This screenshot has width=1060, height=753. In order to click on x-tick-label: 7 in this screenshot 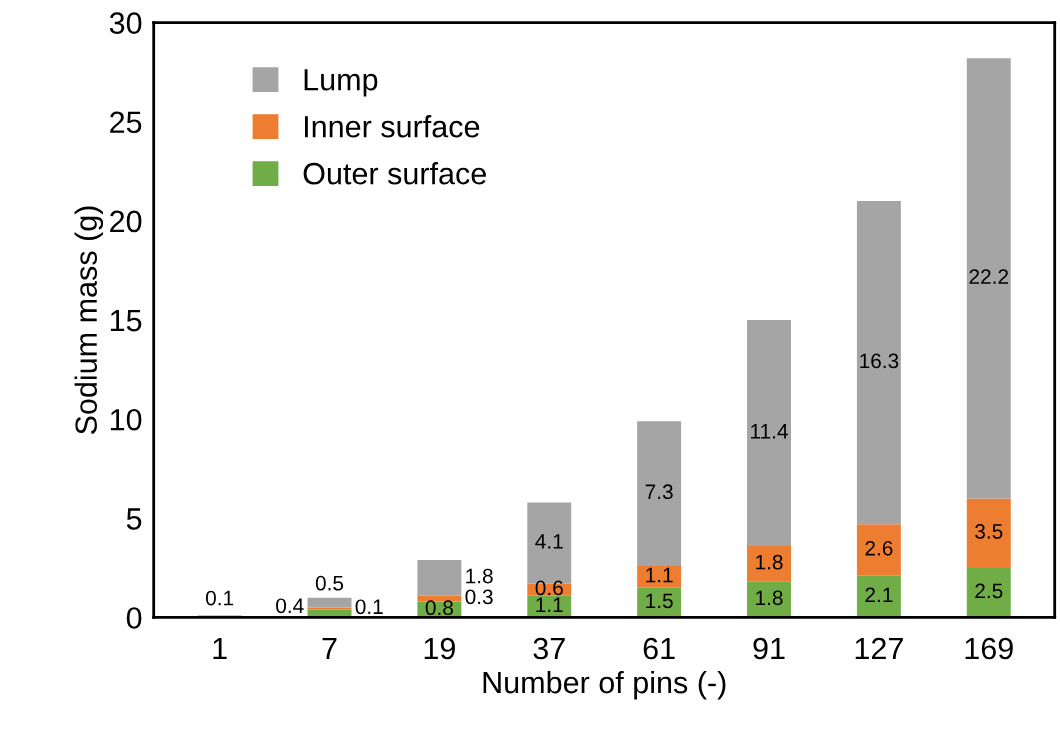, I will do `click(329, 649)`.